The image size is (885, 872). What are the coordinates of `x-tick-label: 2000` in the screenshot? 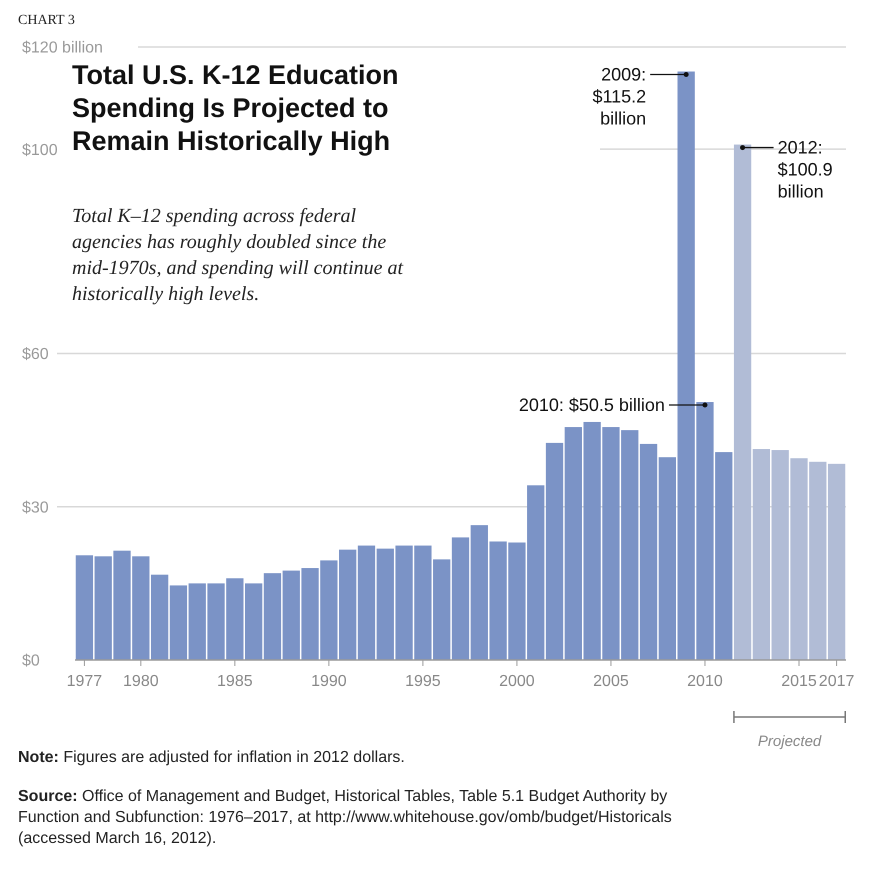 It's located at (517, 681).